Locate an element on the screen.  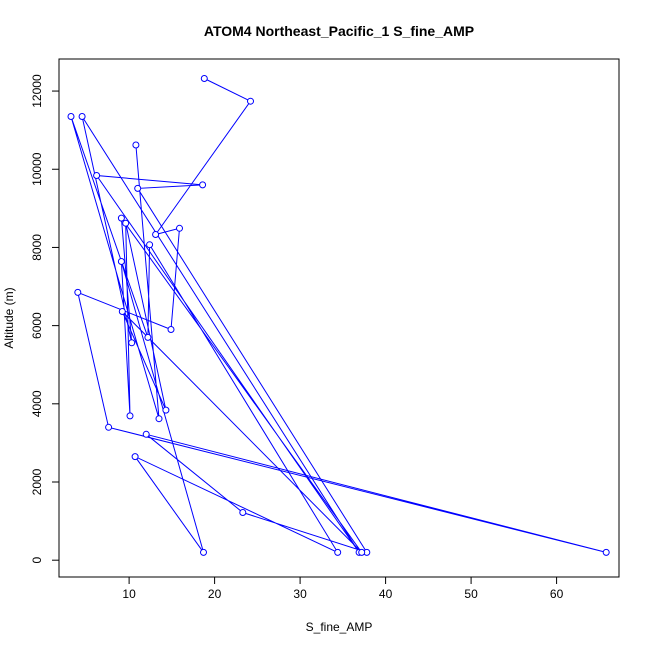
x-tick-label: 60 is located at coordinates (557, 594).